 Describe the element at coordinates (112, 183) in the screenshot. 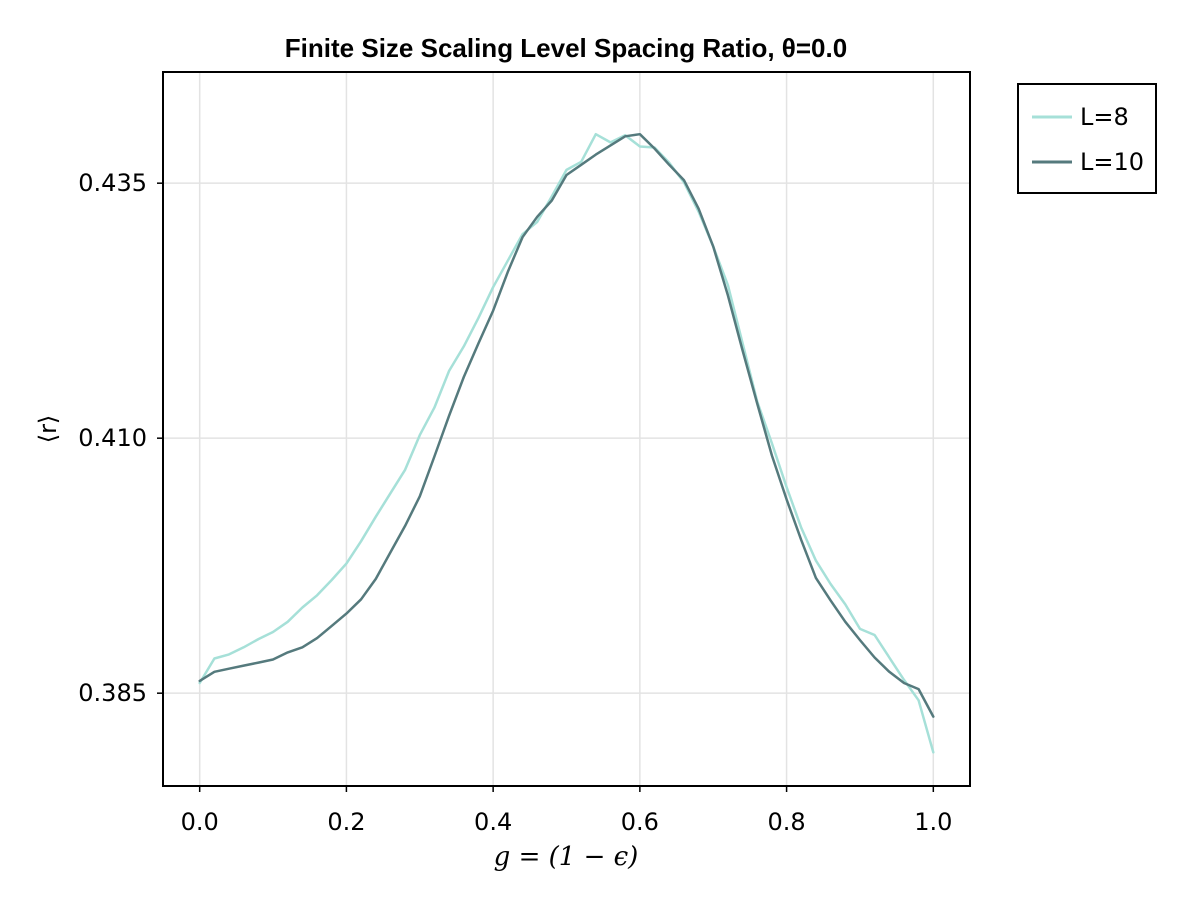

I see `y-tick-label: 0.435` at that location.